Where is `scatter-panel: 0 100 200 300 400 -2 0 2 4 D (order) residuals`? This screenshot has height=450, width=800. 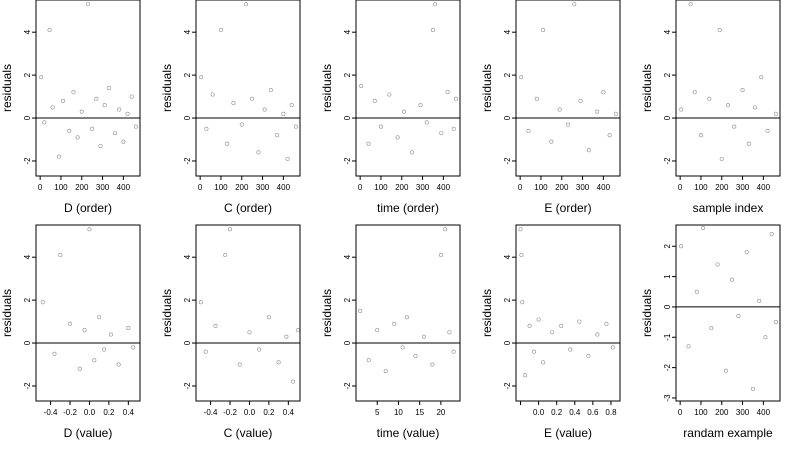
scatter-panel: 0 100 200 300 400 -2 0 2 4 D (order) residuals is located at coordinates (80, 112).